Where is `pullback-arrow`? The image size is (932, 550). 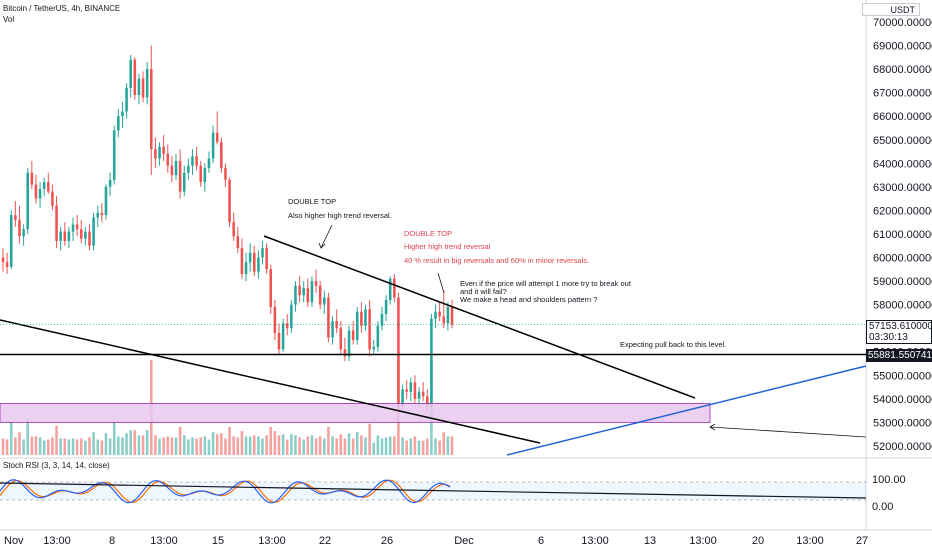
pullback-arrow is located at coordinates (788, 432).